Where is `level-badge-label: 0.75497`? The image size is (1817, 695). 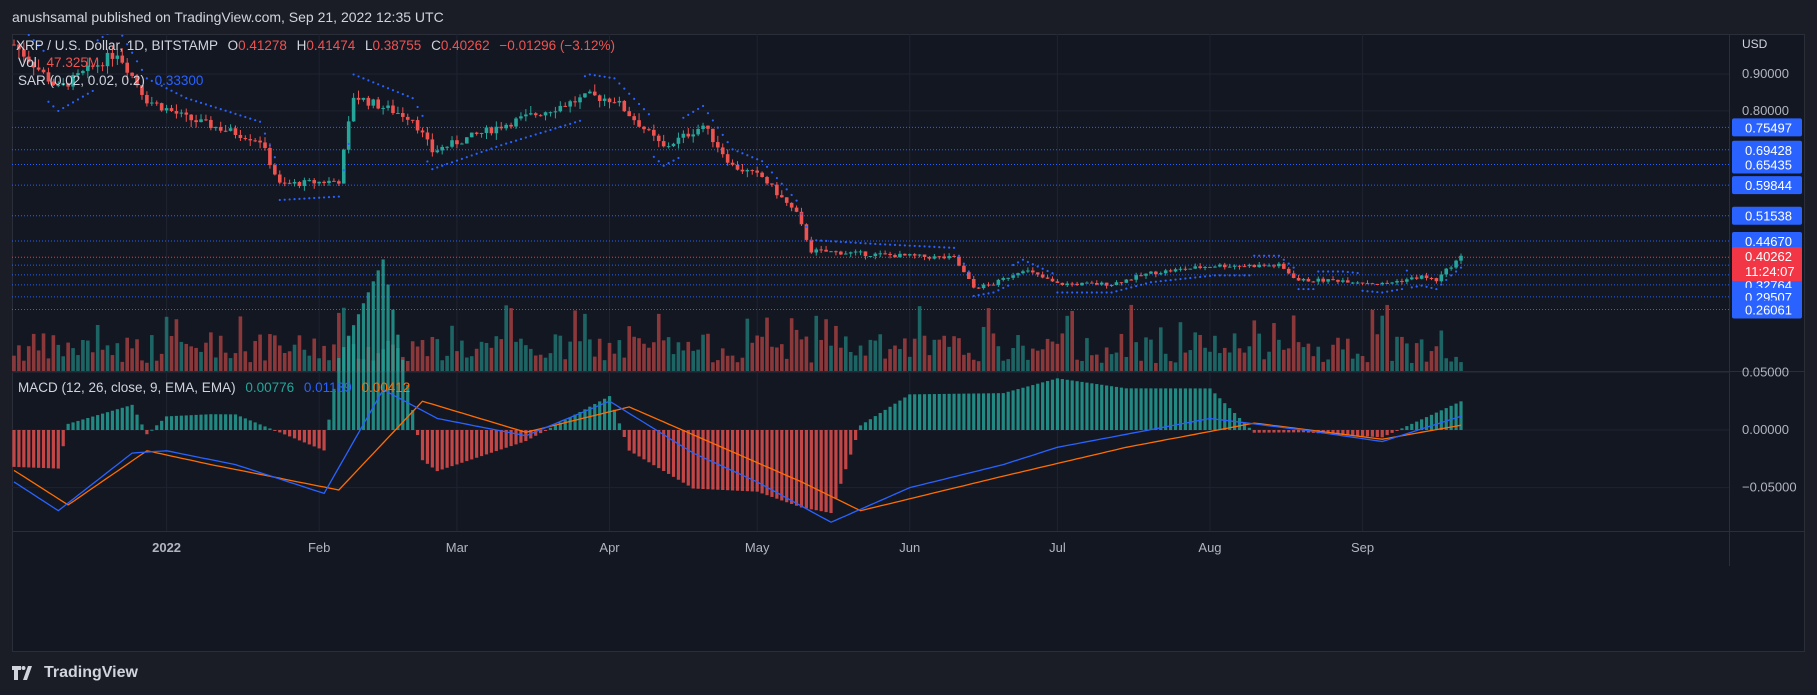 level-badge-label: 0.75497 is located at coordinates (1768, 127).